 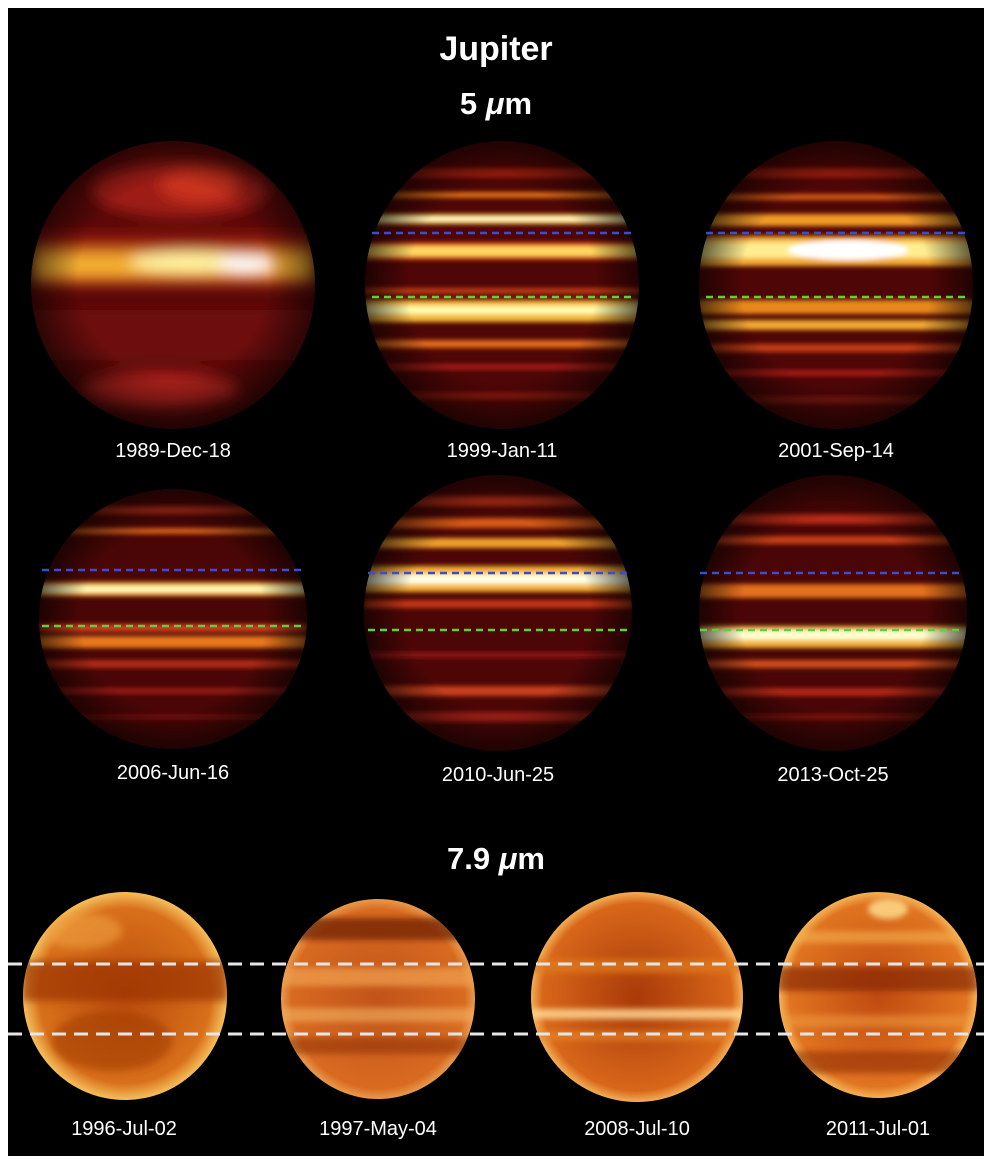 I want to click on date-label-1996-jul-02: 1996-Jul-02, so click(x=124, y=1129).